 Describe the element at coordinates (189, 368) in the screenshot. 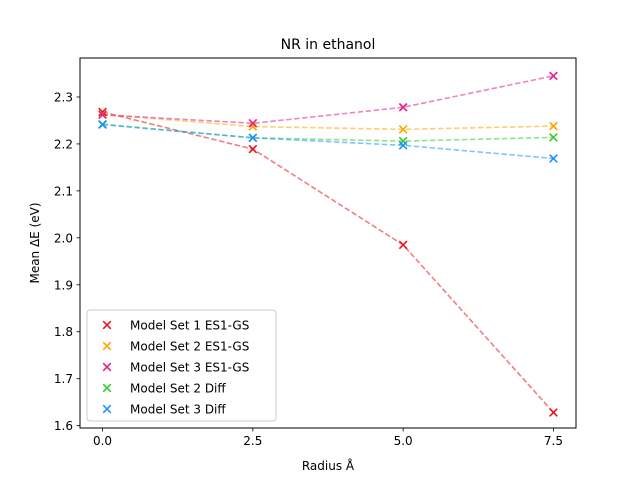

I see `legend-label-3: Model Set 3 ES1-GS` at that location.